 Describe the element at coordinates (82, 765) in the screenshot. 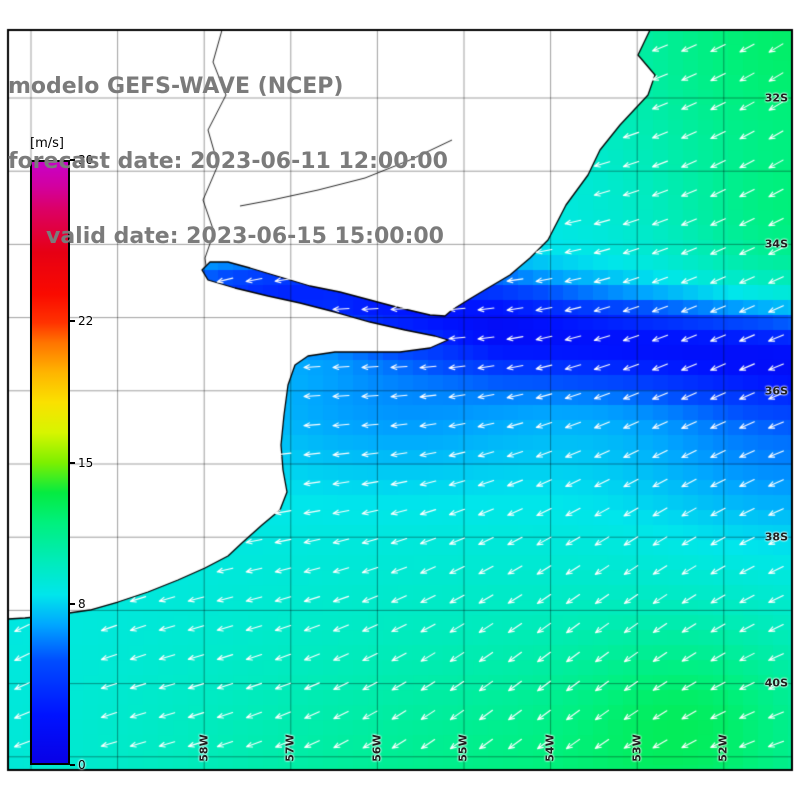

I see `colorbar-tick-value: 0` at that location.